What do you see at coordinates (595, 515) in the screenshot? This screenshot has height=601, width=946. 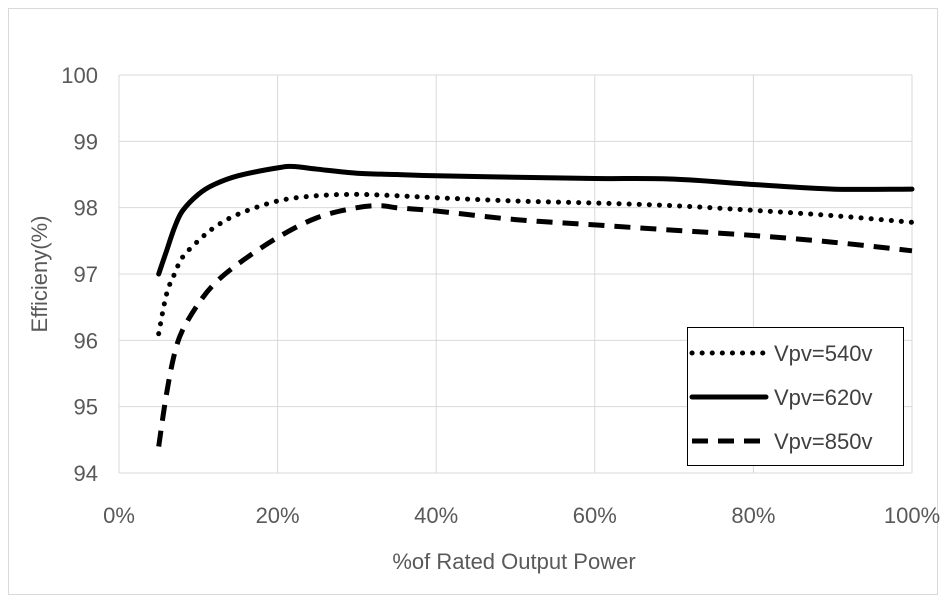 I see `x-tick-label: 60%` at bounding box center [595, 515].